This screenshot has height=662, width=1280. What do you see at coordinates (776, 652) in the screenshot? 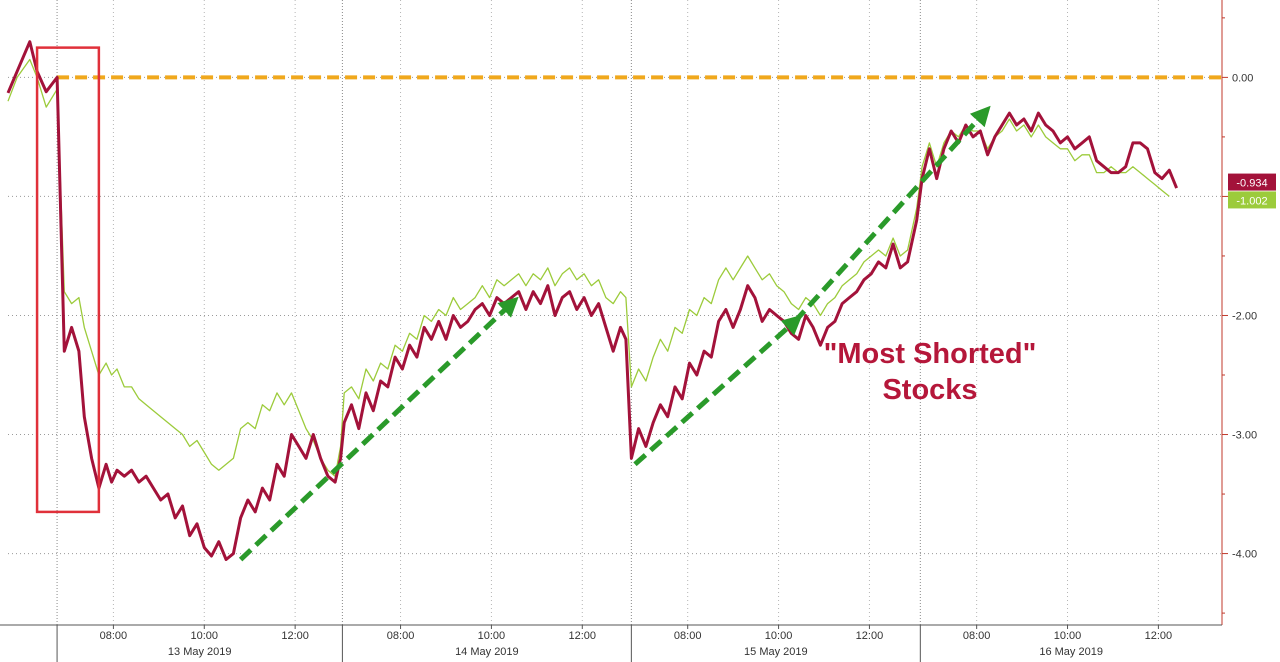
I see `x-day-label: 15 May 2019` at bounding box center [776, 652].